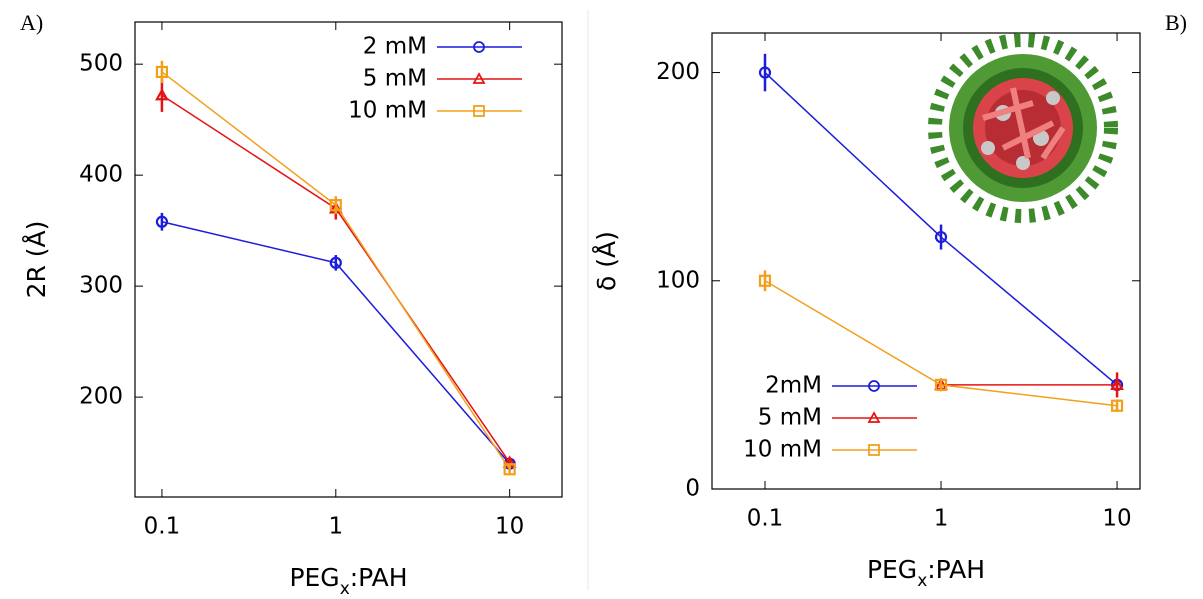  Describe the element at coordinates (101, 64) in the screenshot. I see `y-tick-label: 500` at that location.